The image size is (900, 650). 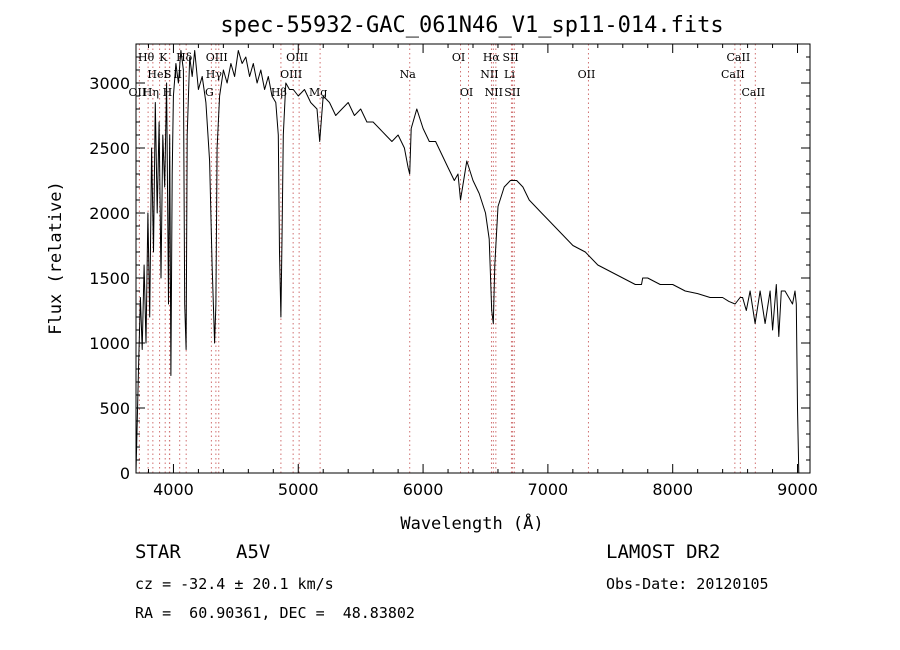 What do you see at coordinates (234, 584) in the screenshot?
I see `redshift-text: cz = -32.4 ± 20.1 km/s` at bounding box center [234, 584].